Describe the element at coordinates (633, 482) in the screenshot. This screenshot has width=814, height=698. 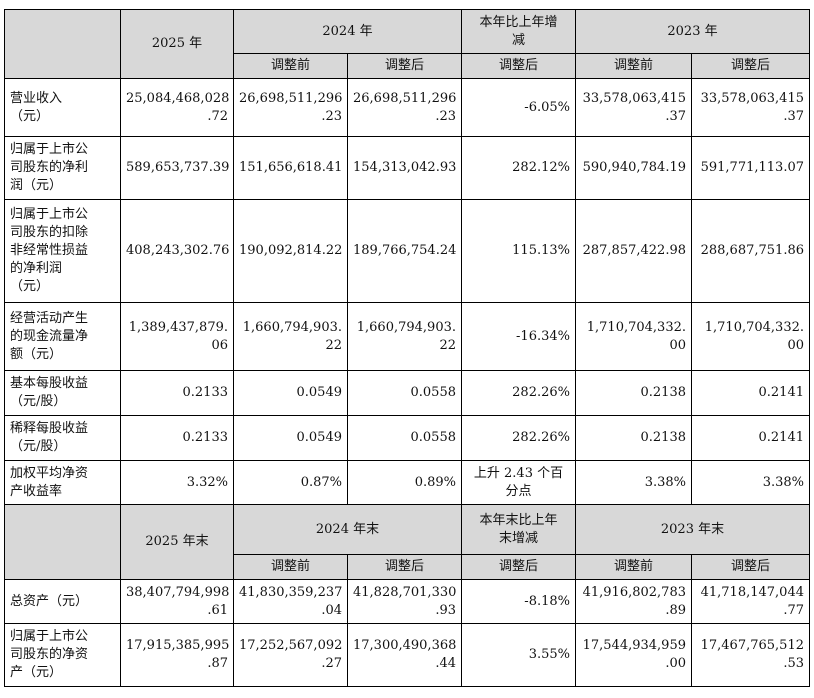
I see `value-2023-before: 3.38%` at that location.